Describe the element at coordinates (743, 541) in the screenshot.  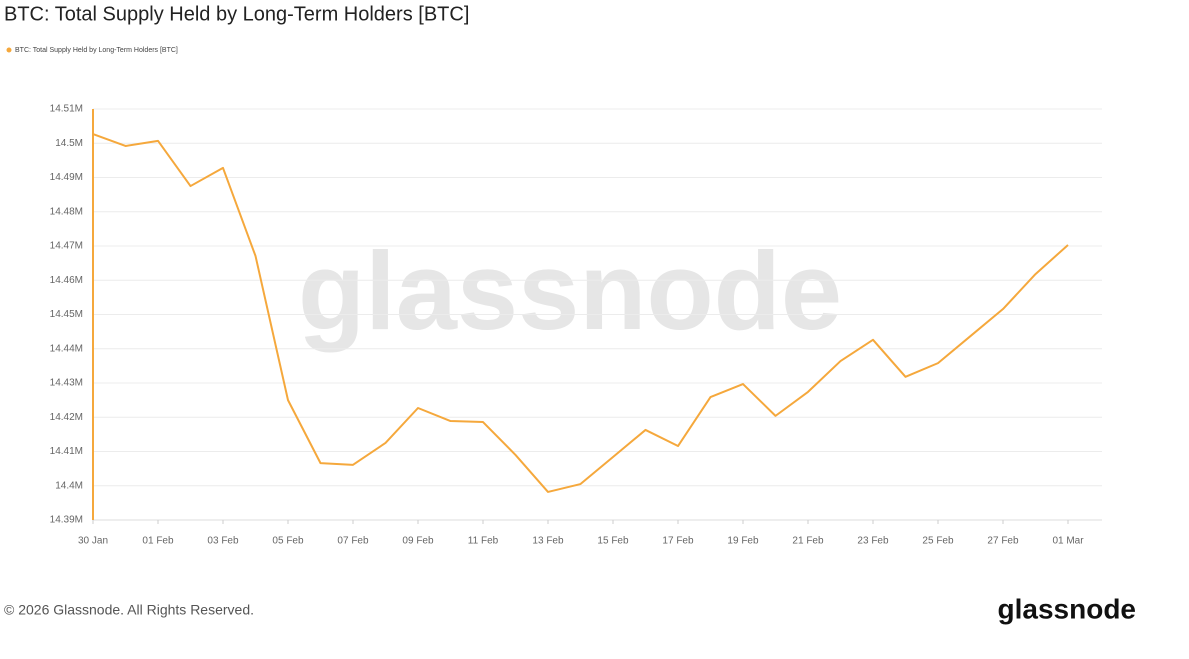
I see `x-tick-label: 19 Feb` at that location.